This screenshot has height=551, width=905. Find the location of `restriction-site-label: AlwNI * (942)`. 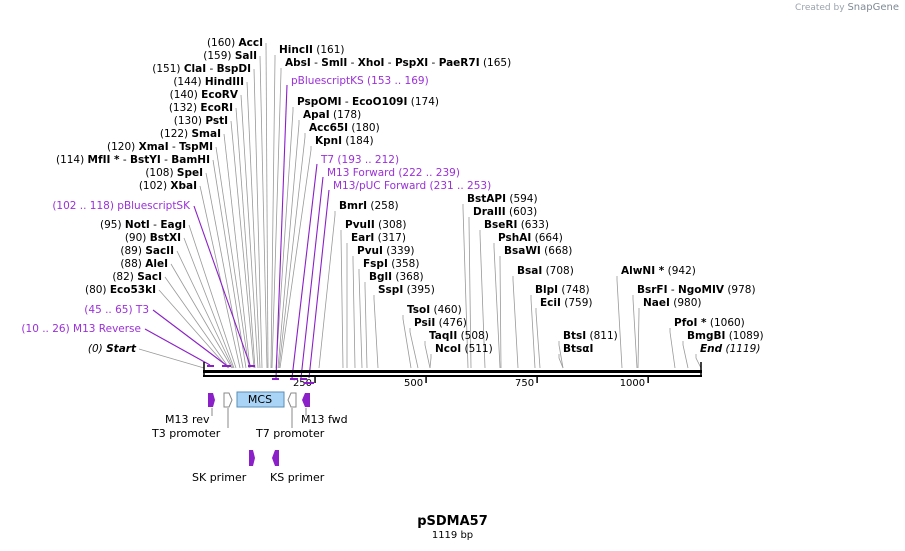

restriction-site-label: AlwNI * (942) is located at coordinates (658, 271).